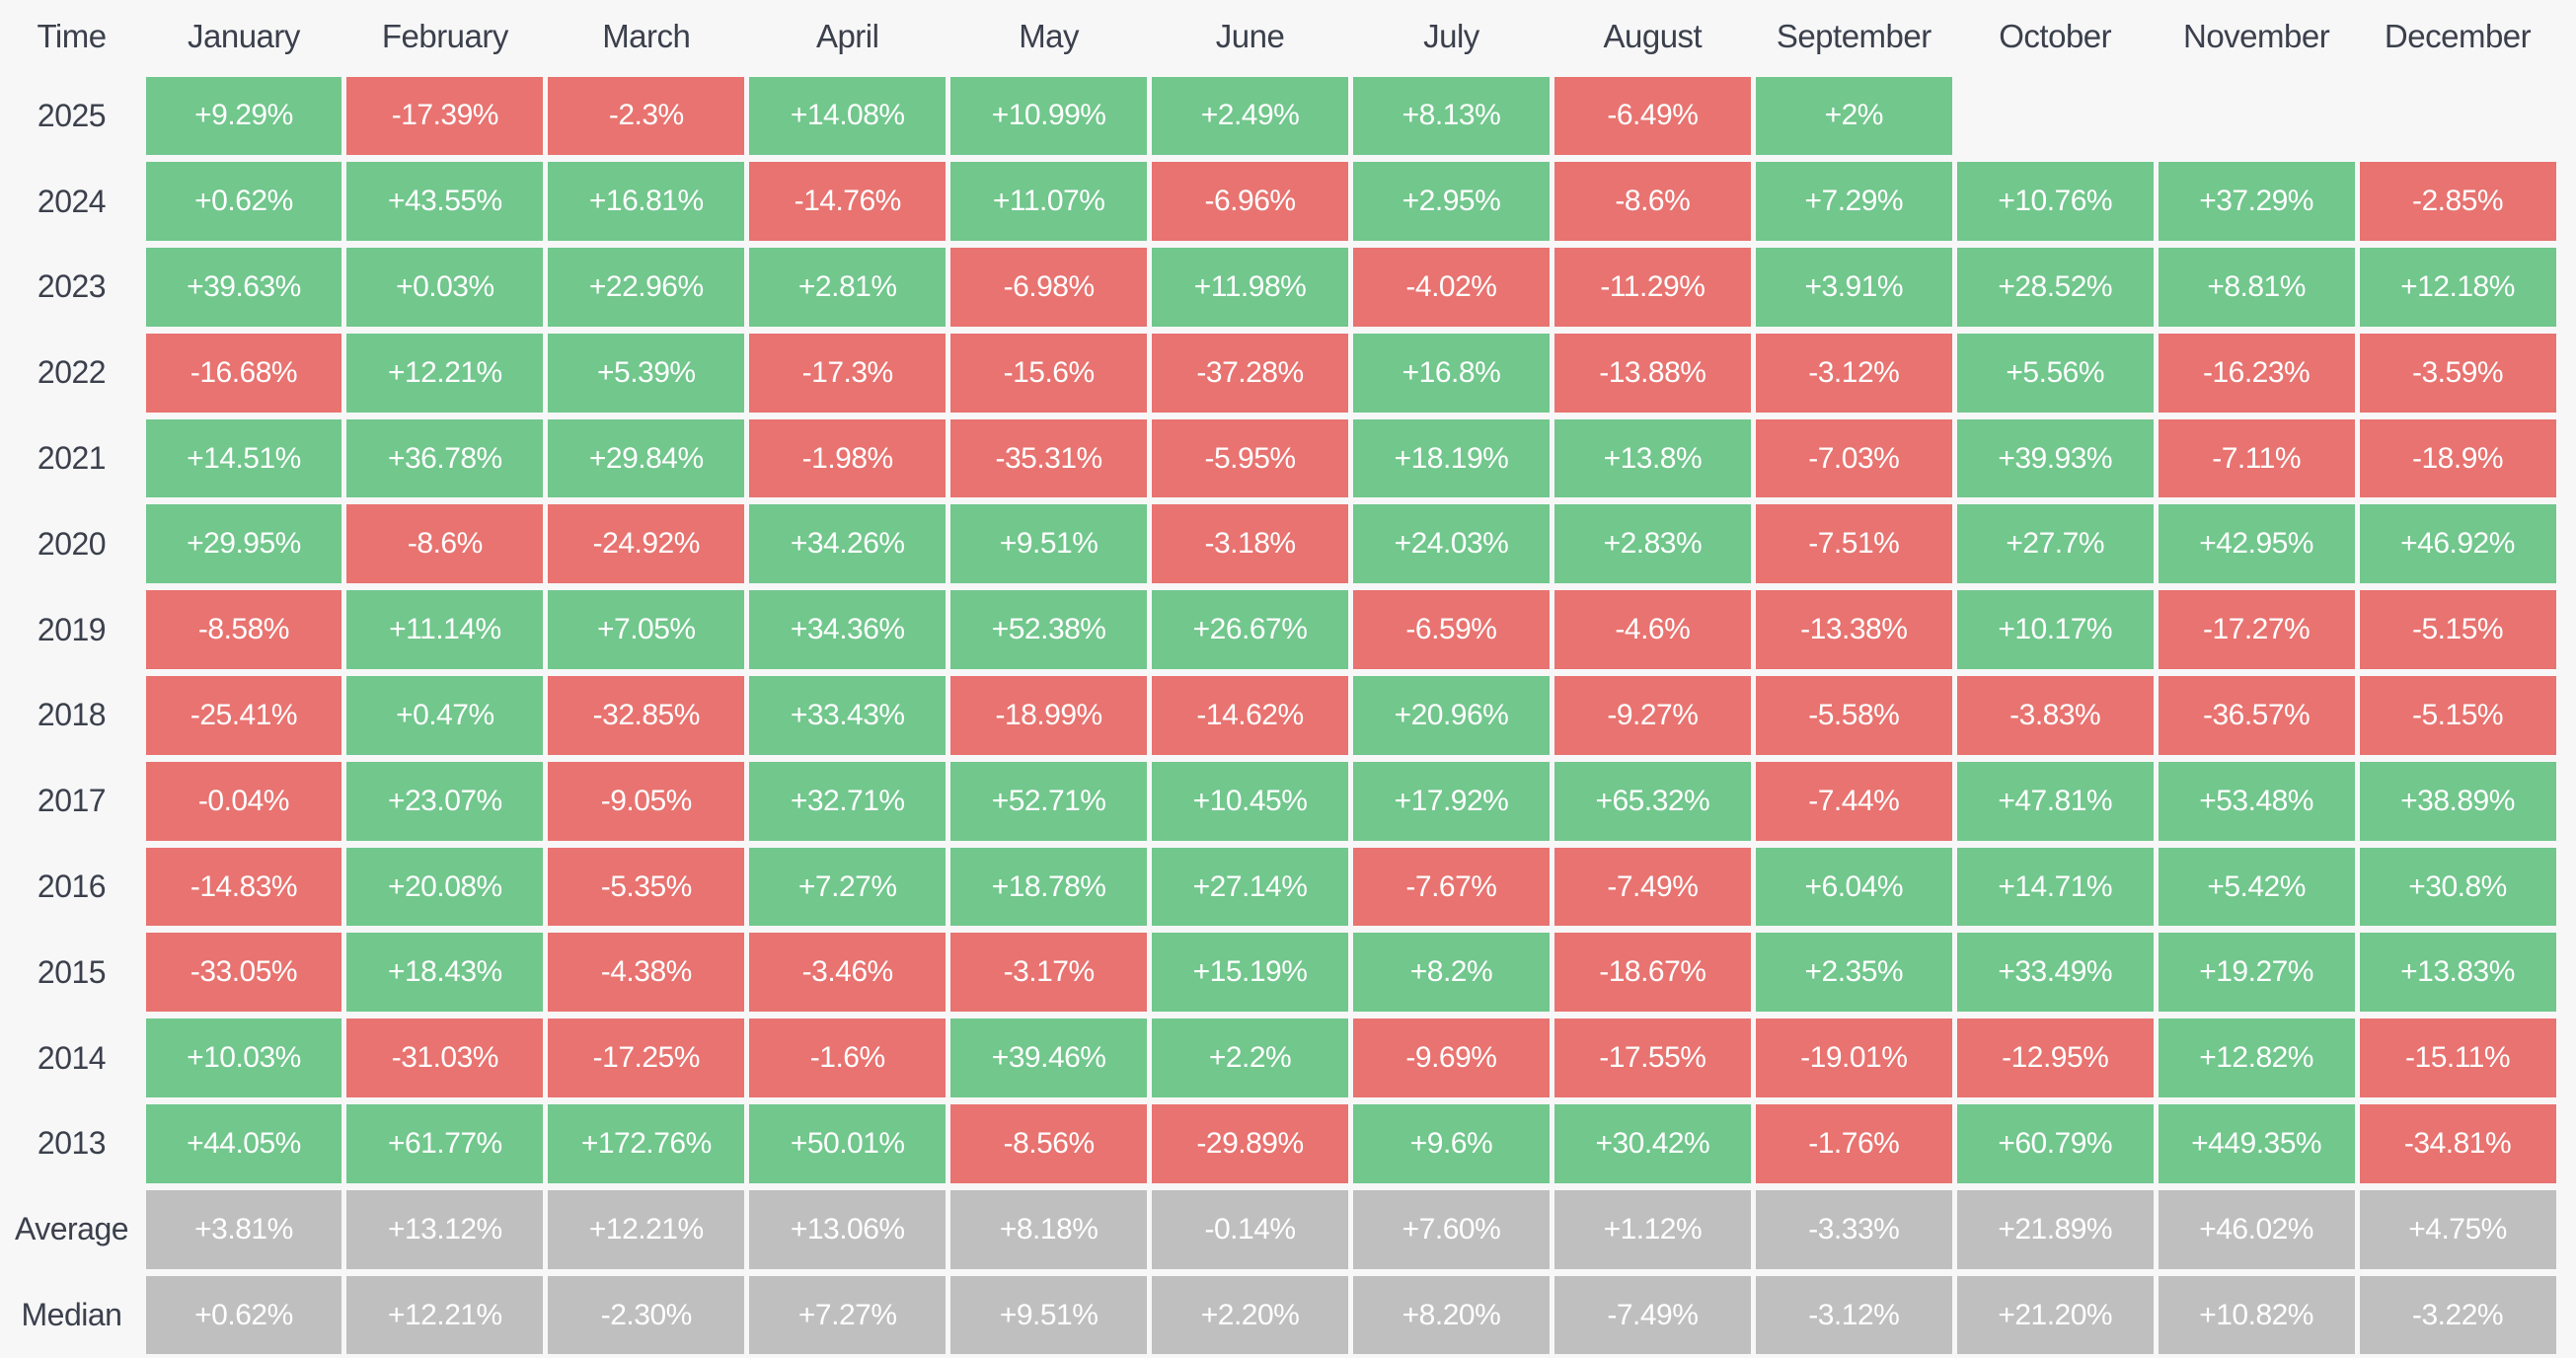 The height and width of the screenshot is (1358, 2576). What do you see at coordinates (848, 1143) in the screenshot?
I see `return-cell: +50.01%` at bounding box center [848, 1143].